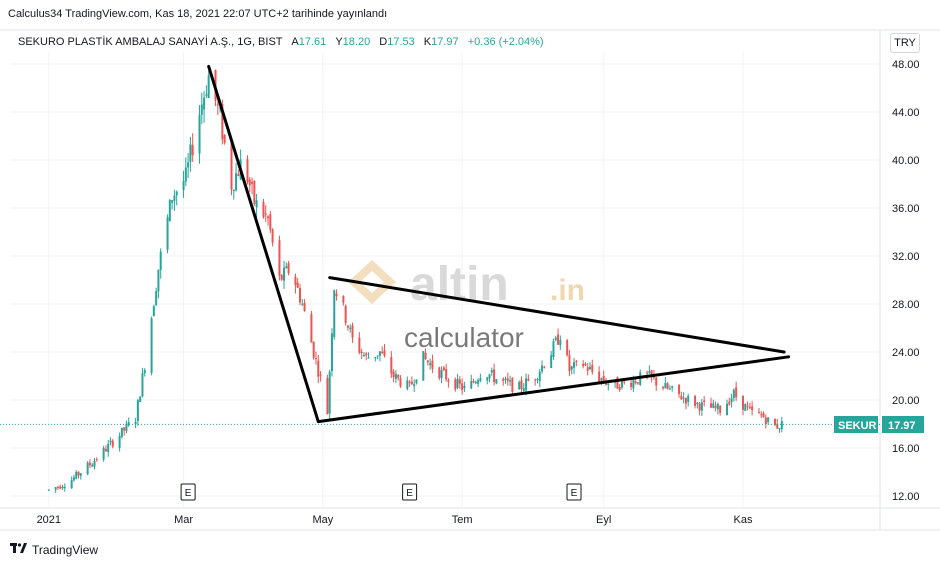  Describe the element at coordinates (183, 520) in the screenshot. I see `x-tick-label: Mar` at that location.